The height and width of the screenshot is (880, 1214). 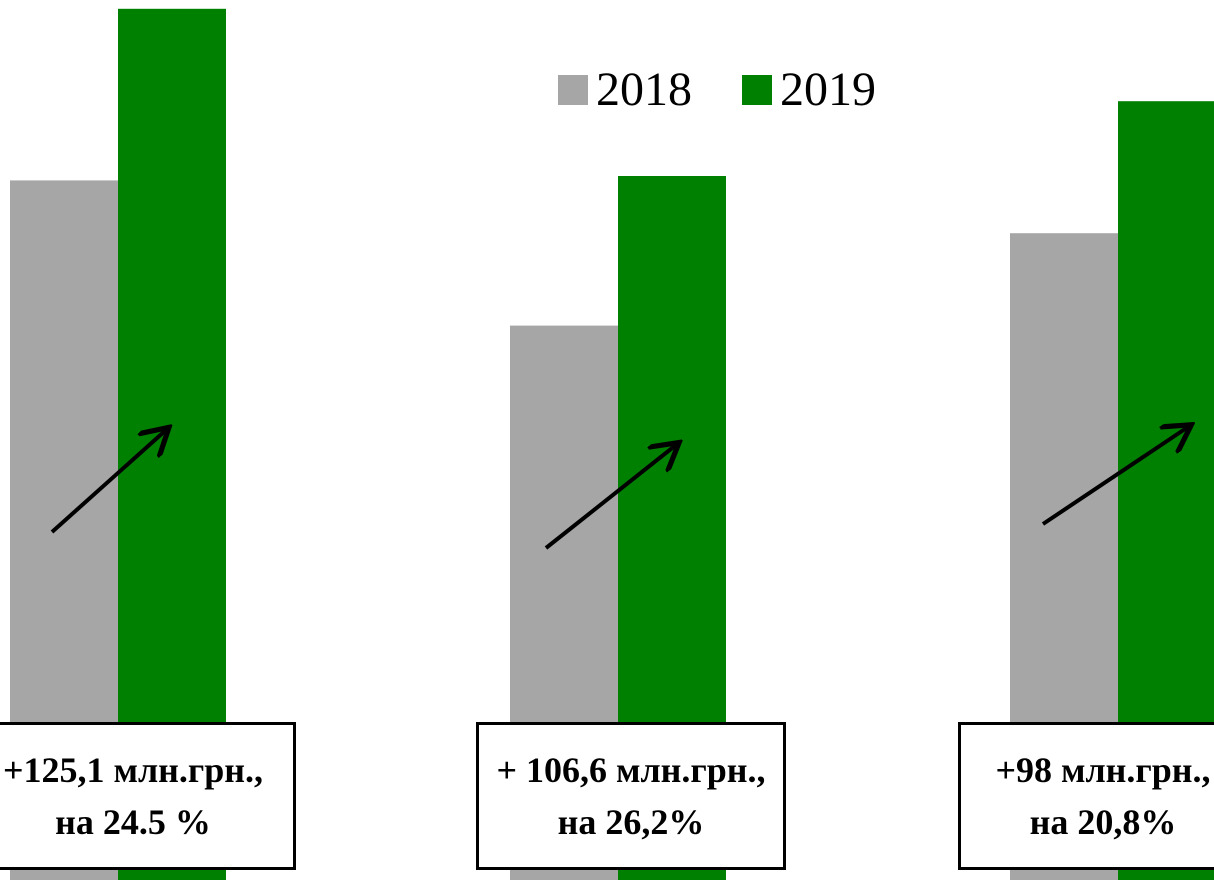 What do you see at coordinates (631, 822) in the screenshot?
I see `callout-2-percent: на 26,2%` at bounding box center [631, 822].